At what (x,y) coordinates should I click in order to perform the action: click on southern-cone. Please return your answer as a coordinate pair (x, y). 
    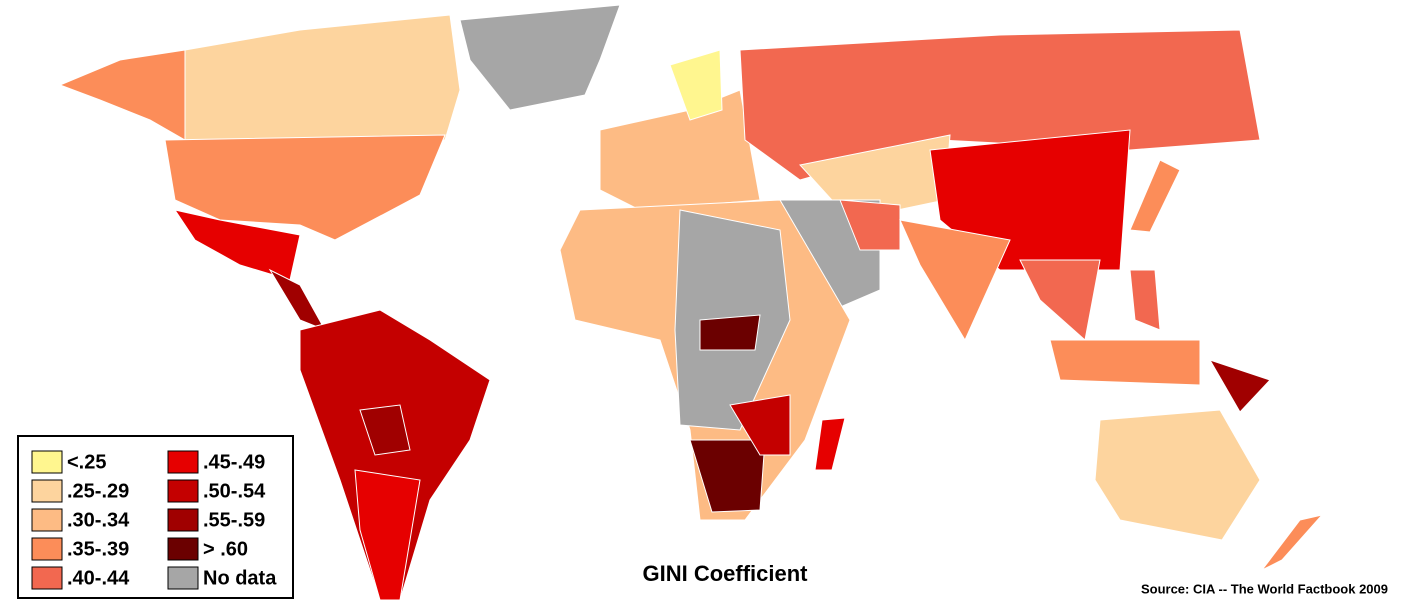
    Looking at the image, I should click on (387, 535).